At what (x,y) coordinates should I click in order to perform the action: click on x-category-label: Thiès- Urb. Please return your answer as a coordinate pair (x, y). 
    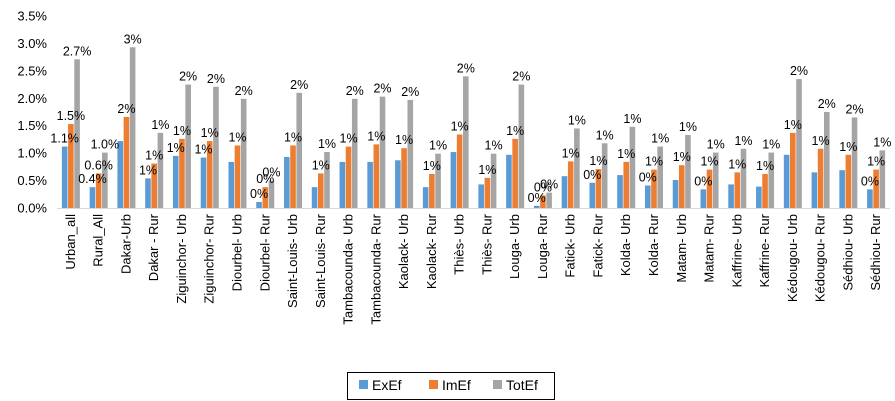
    Looking at the image, I should click on (459, 244).